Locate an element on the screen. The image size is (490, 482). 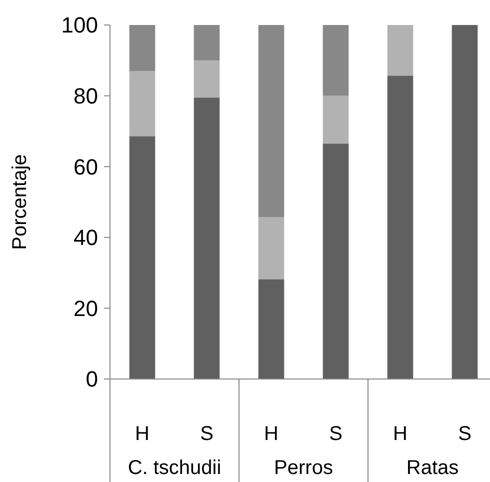
y-tick-label: 20 is located at coordinates (86, 308).